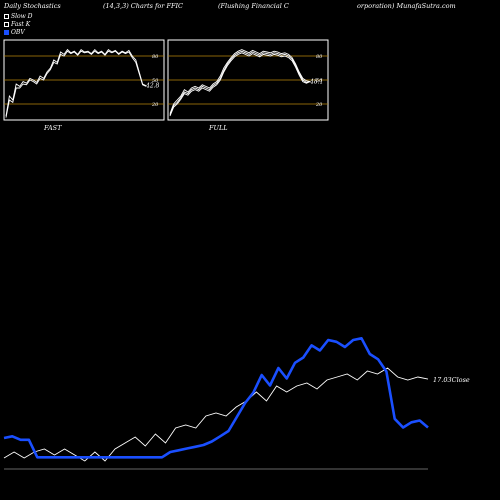 This screenshot has width=500, height=500. I want to click on fast-panel-tick-20: 20, so click(155, 105).